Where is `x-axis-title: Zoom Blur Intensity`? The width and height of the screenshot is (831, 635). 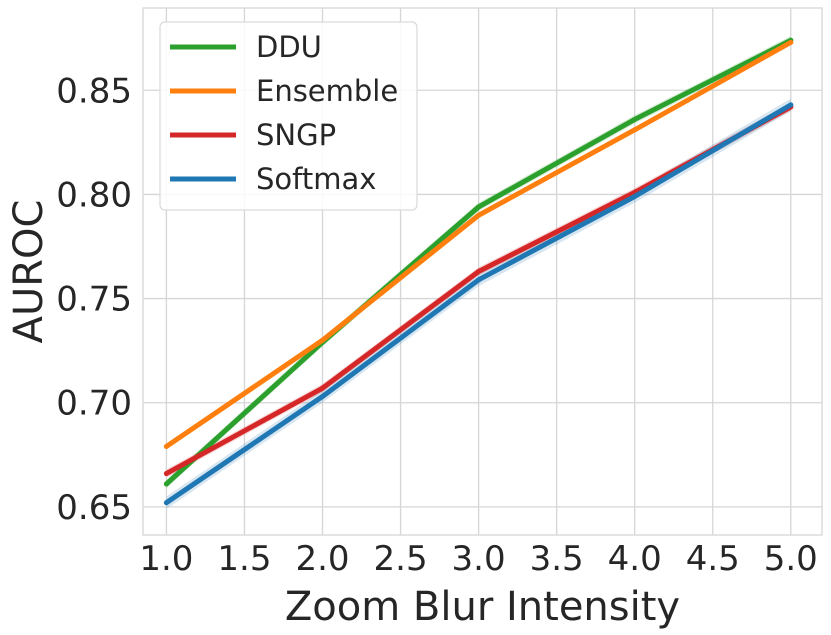 x-axis-title: Zoom Blur Intensity is located at coordinates (482, 607).